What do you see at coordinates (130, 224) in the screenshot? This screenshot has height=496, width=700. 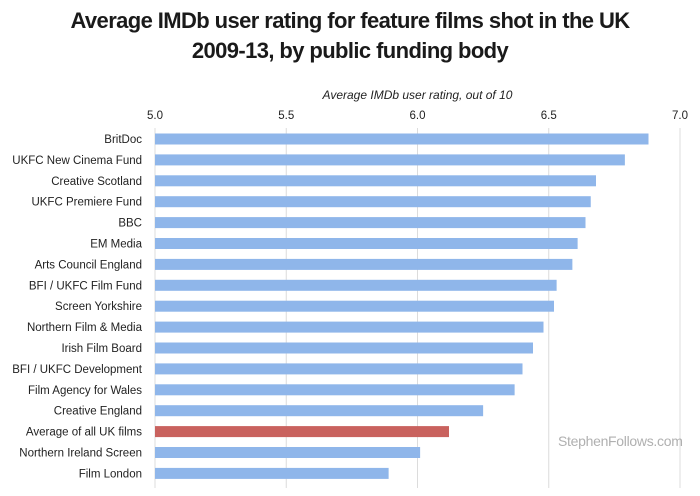 I see `category-label: BBC` at bounding box center [130, 224].